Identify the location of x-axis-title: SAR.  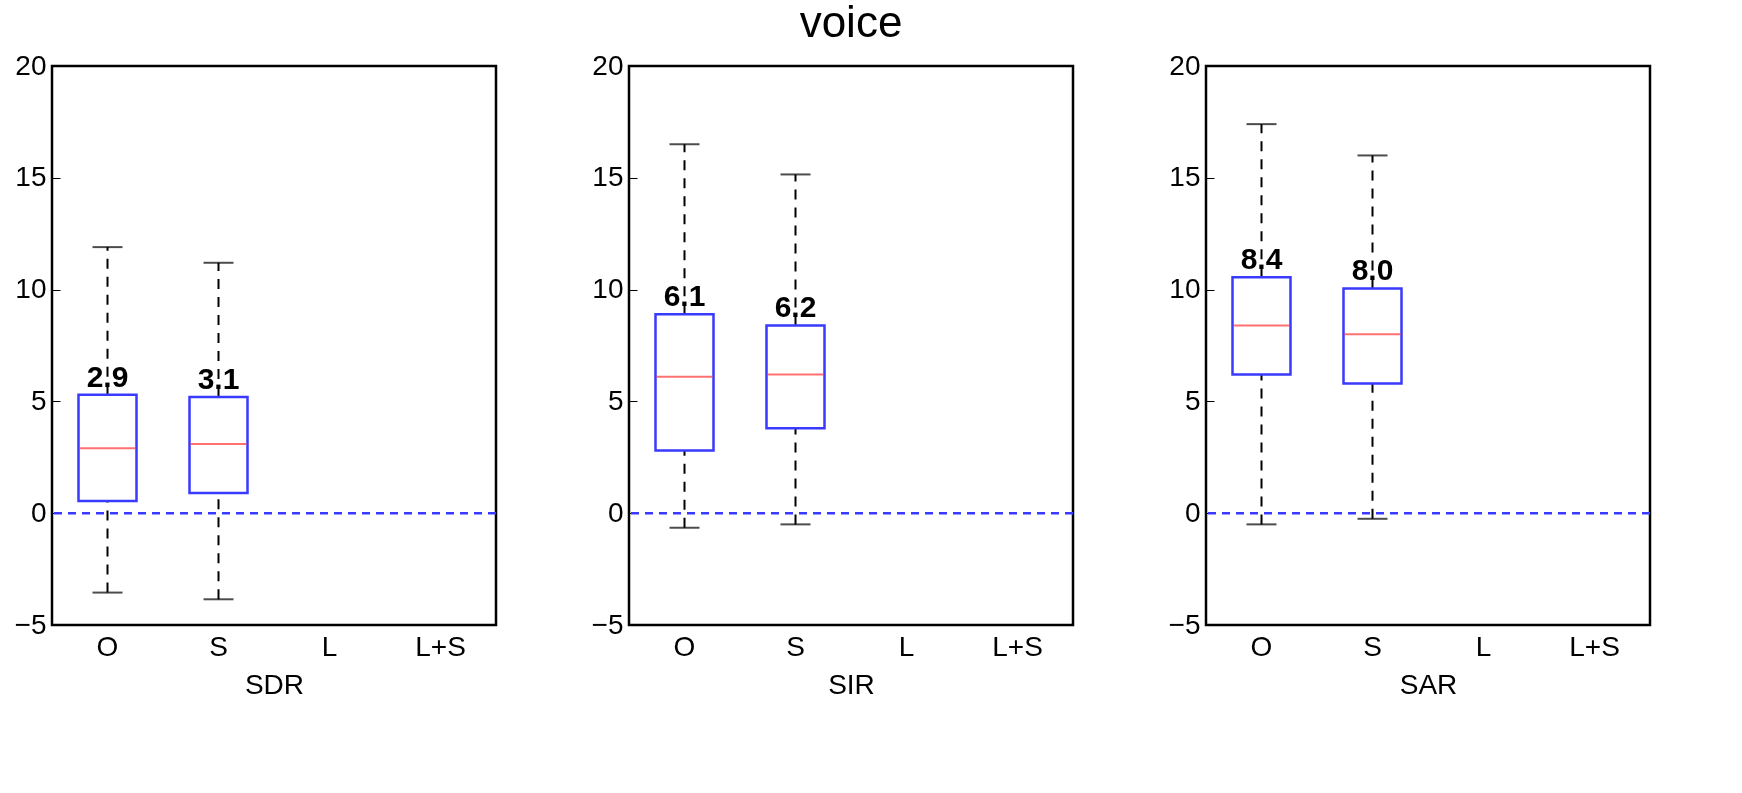
(1428, 684).